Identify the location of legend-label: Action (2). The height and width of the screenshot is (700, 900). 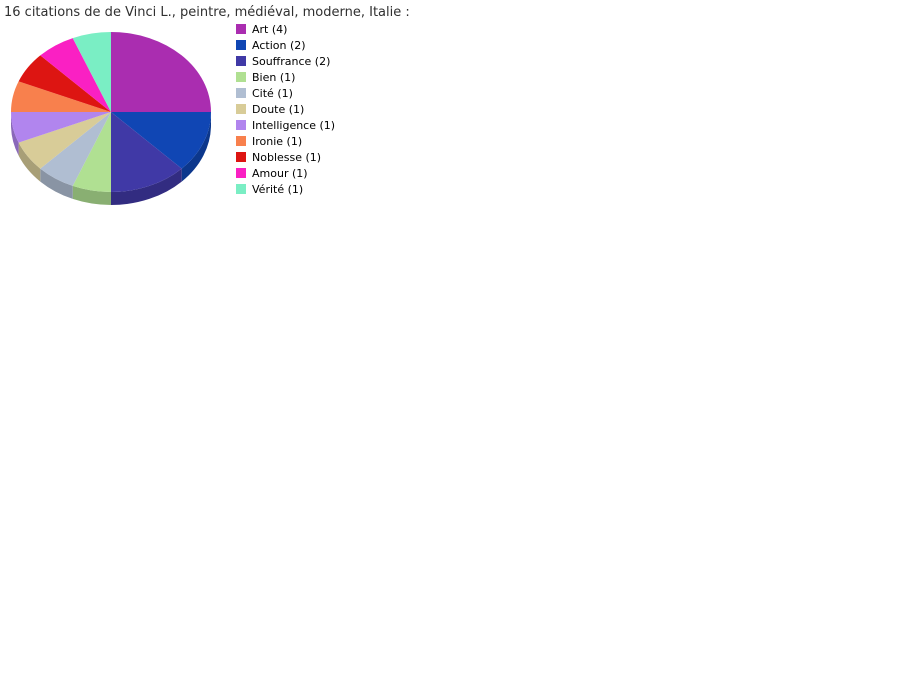
(279, 45).